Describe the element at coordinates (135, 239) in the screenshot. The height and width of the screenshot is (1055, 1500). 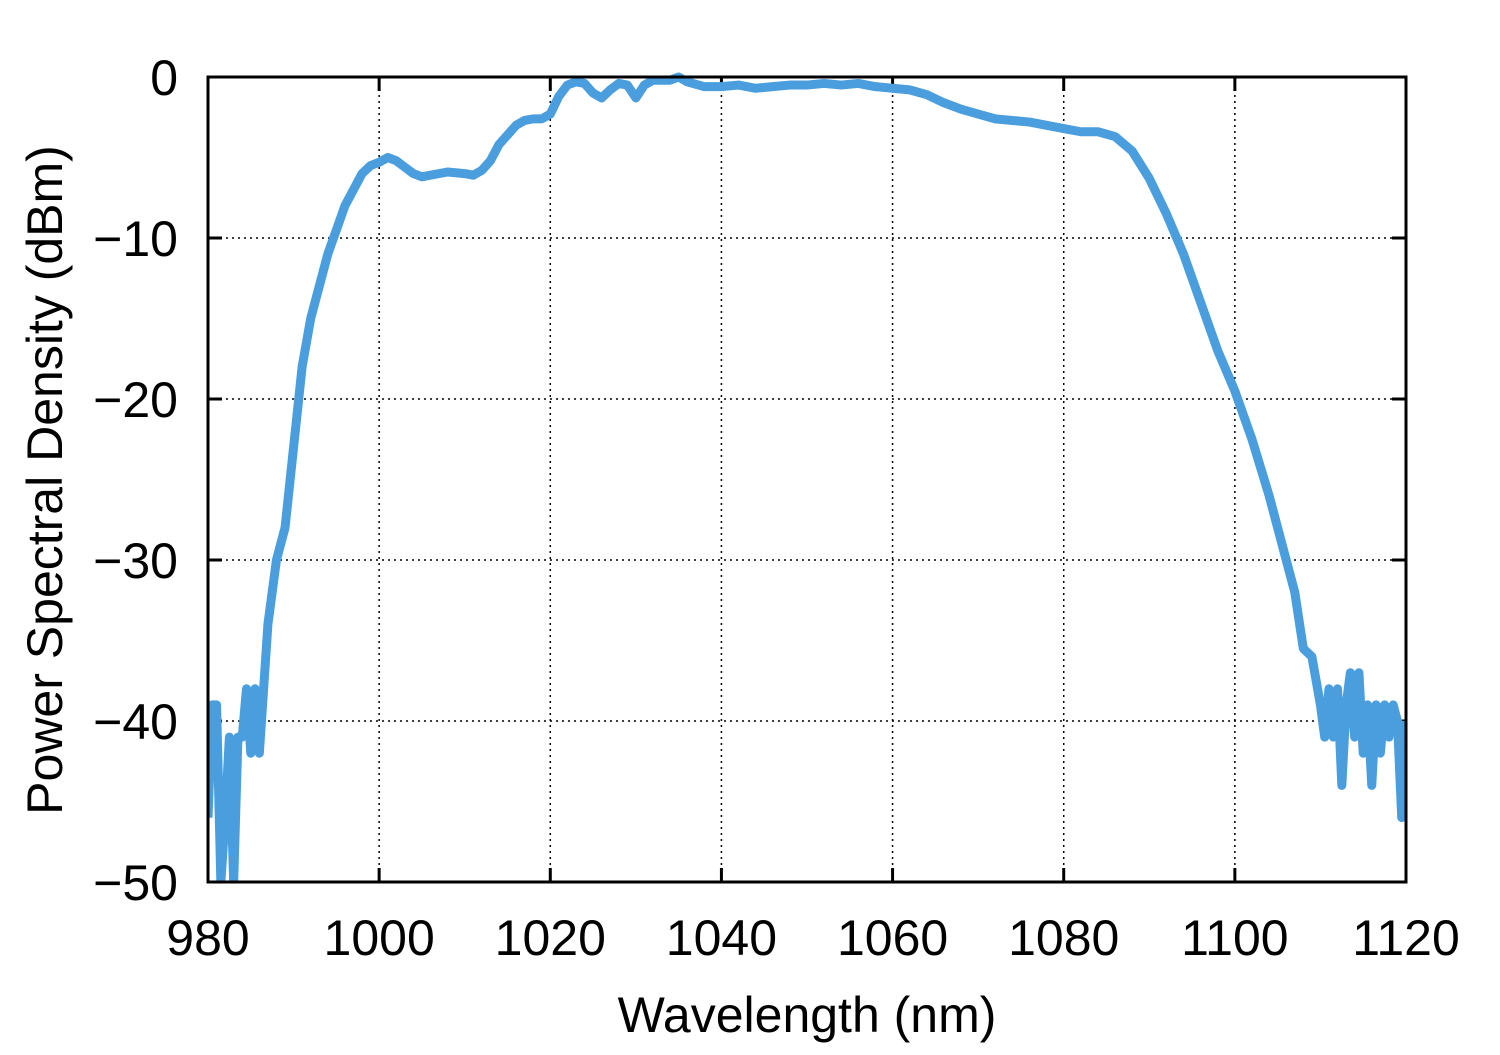
I see `y-tick-label: −10` at that location.